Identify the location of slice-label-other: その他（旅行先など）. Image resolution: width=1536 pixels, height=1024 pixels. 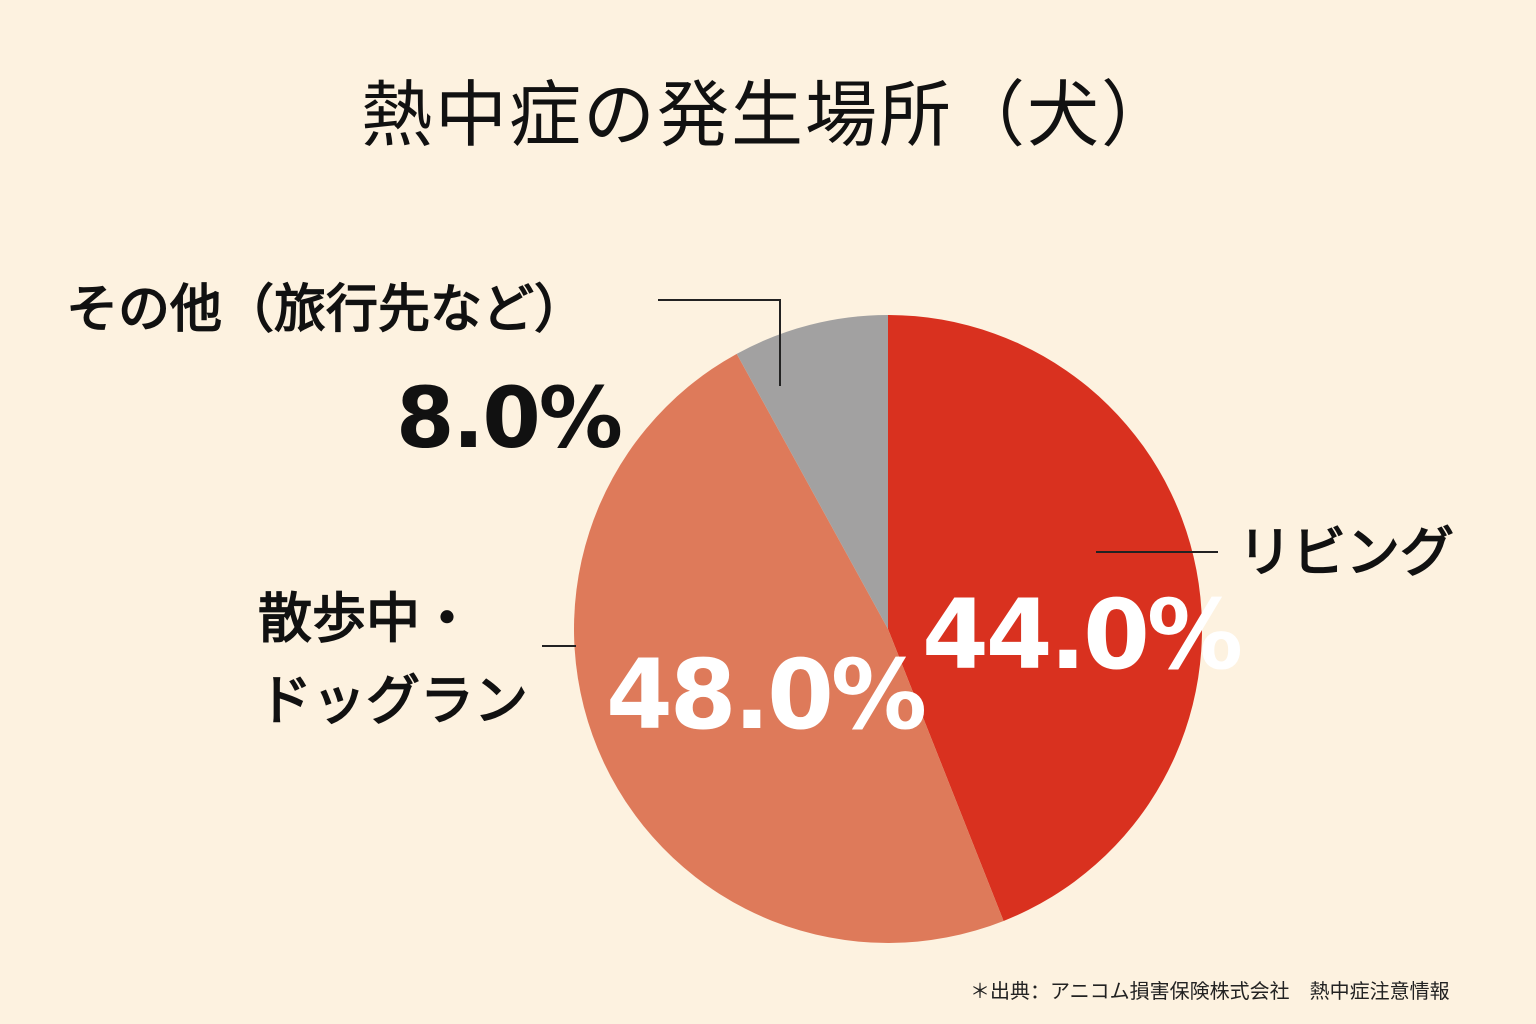
(326, 310).